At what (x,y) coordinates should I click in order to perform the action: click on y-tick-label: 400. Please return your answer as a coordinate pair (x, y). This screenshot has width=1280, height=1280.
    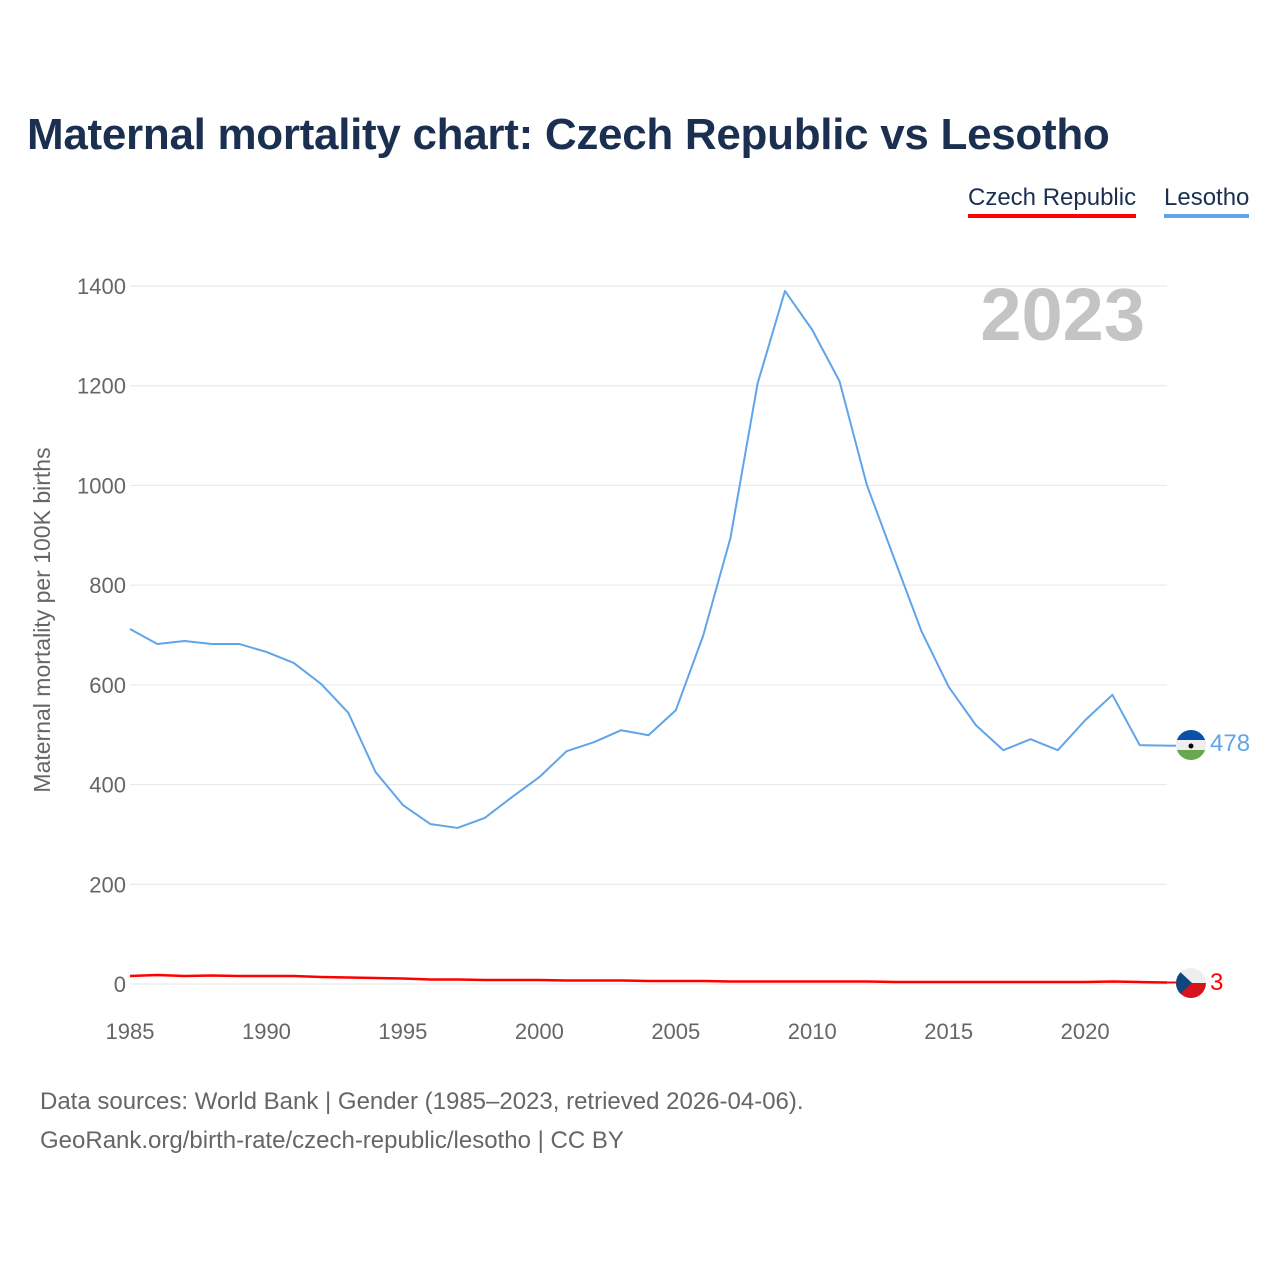
    Looking at the image, I should click on (107, 785).